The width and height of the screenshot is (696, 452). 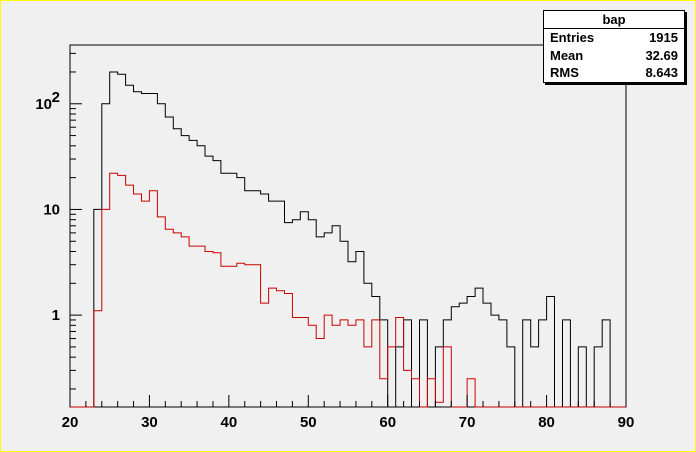 What do you see at coordinates (626, 422) in the screenshot?
I see `x-tick-label: 90` at bounding box center [626, 422].